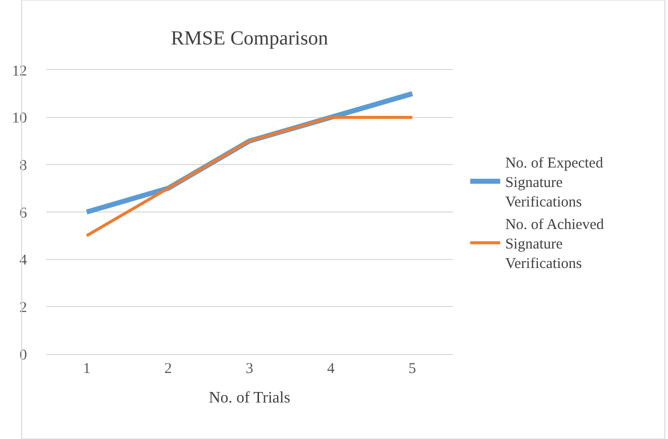  Describe the element at coordinates (554, 183) in the screenshot. I see `legend-label: No. of Expected Signature Verifications` at that location.